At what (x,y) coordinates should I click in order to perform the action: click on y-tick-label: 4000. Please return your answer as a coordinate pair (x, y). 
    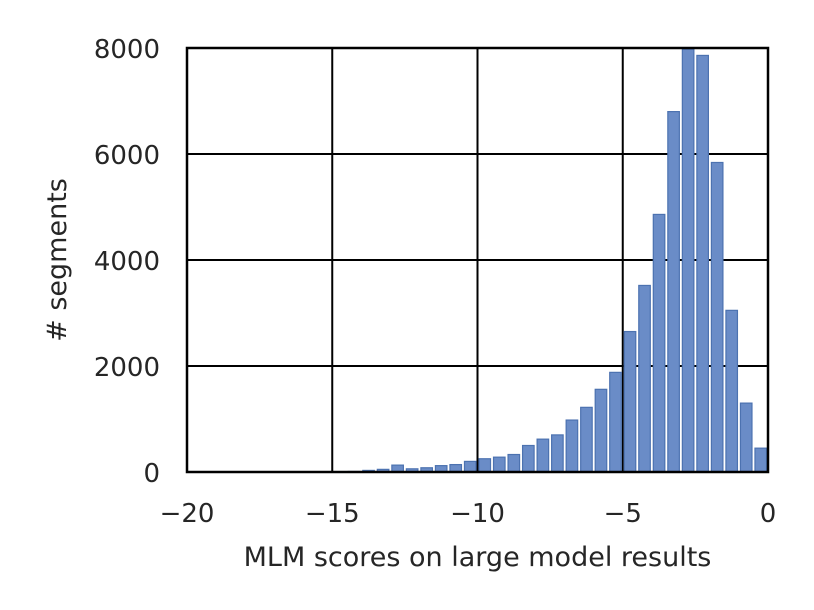
    Looking at the image, I should click on (127, 262).